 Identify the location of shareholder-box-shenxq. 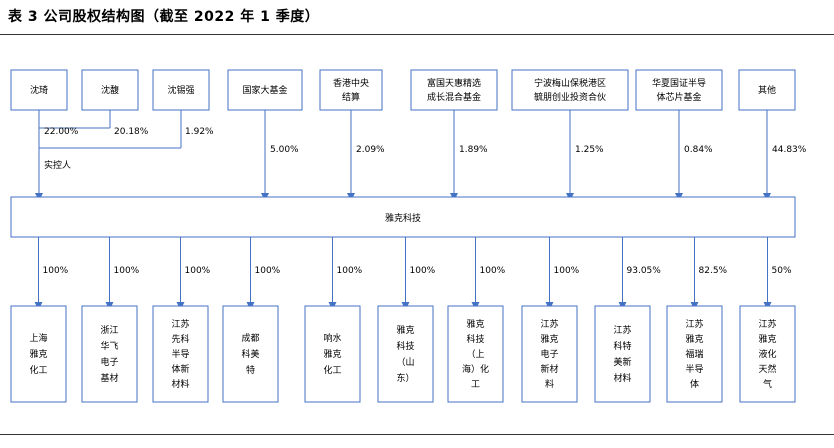
(181, 90).